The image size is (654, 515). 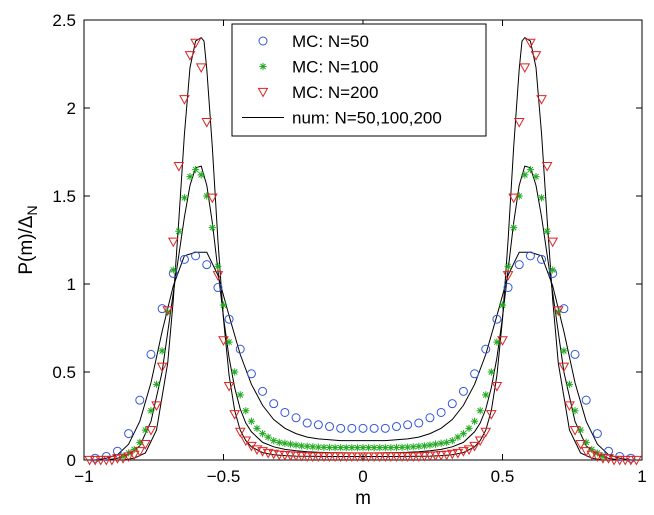 I want to click on legend-marker, so click(x=263, y=66).